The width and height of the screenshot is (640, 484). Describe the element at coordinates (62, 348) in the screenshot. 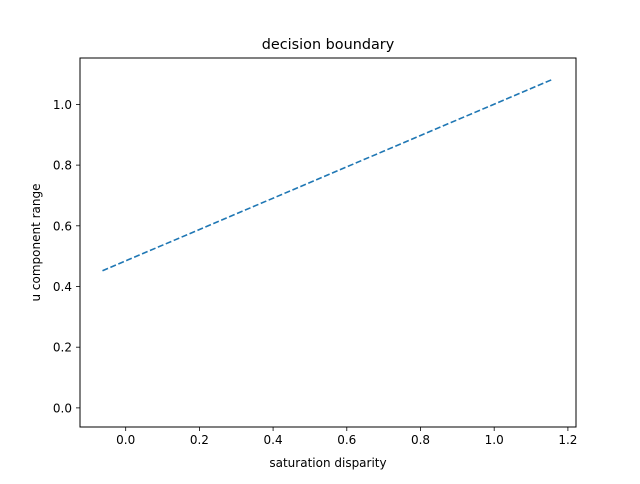

I see `y-tick-label: 0.2` at that location.